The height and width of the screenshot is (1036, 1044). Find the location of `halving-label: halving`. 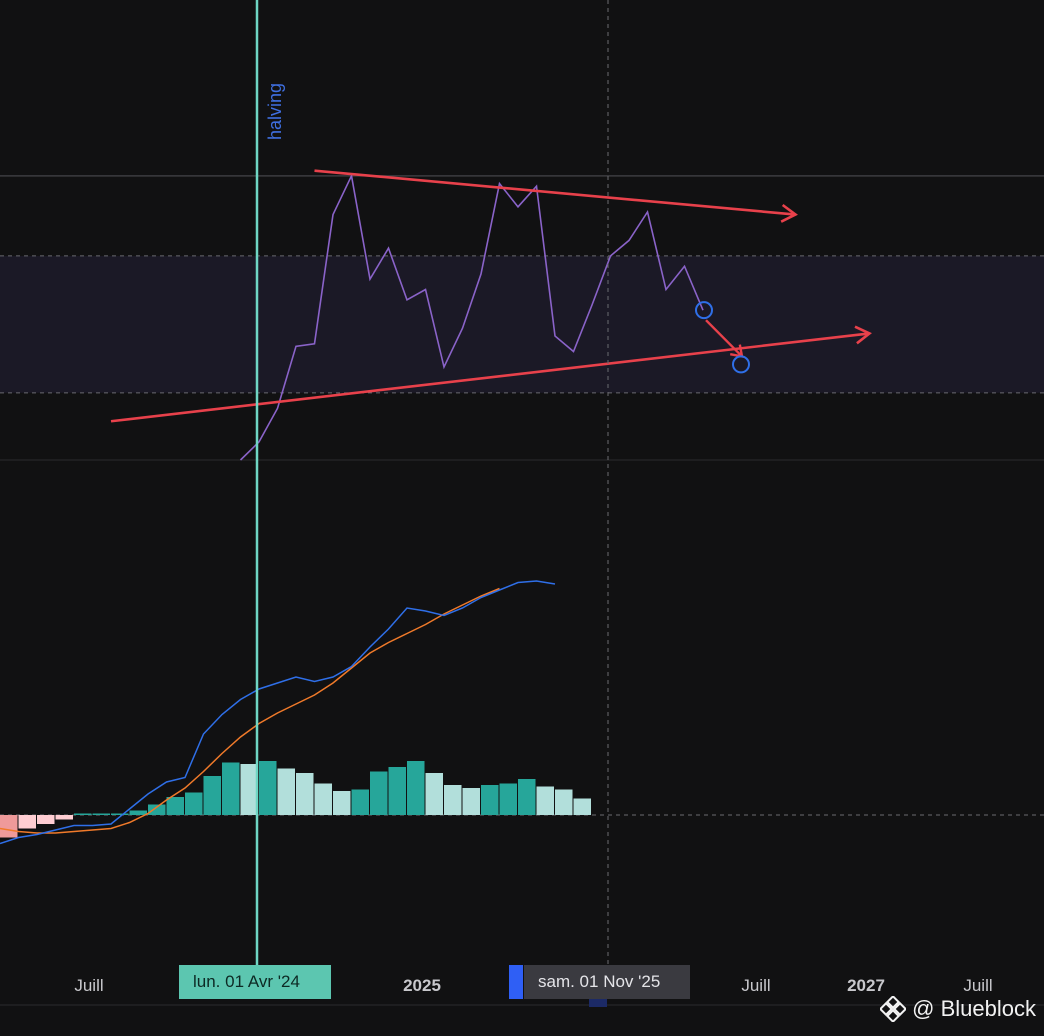

halving-label: halving is located at coordinates (275, 111).